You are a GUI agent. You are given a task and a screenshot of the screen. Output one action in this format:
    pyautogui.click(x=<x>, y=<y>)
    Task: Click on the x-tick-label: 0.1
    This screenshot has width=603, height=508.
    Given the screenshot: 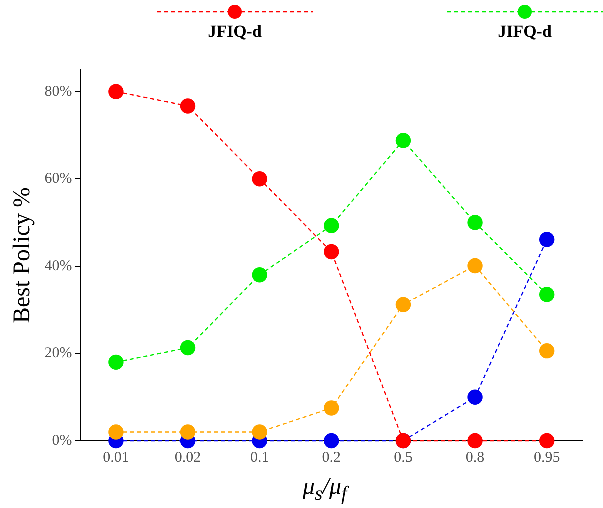 What is the action you would take?
    pyautogui.click(x=260, y=458)
    